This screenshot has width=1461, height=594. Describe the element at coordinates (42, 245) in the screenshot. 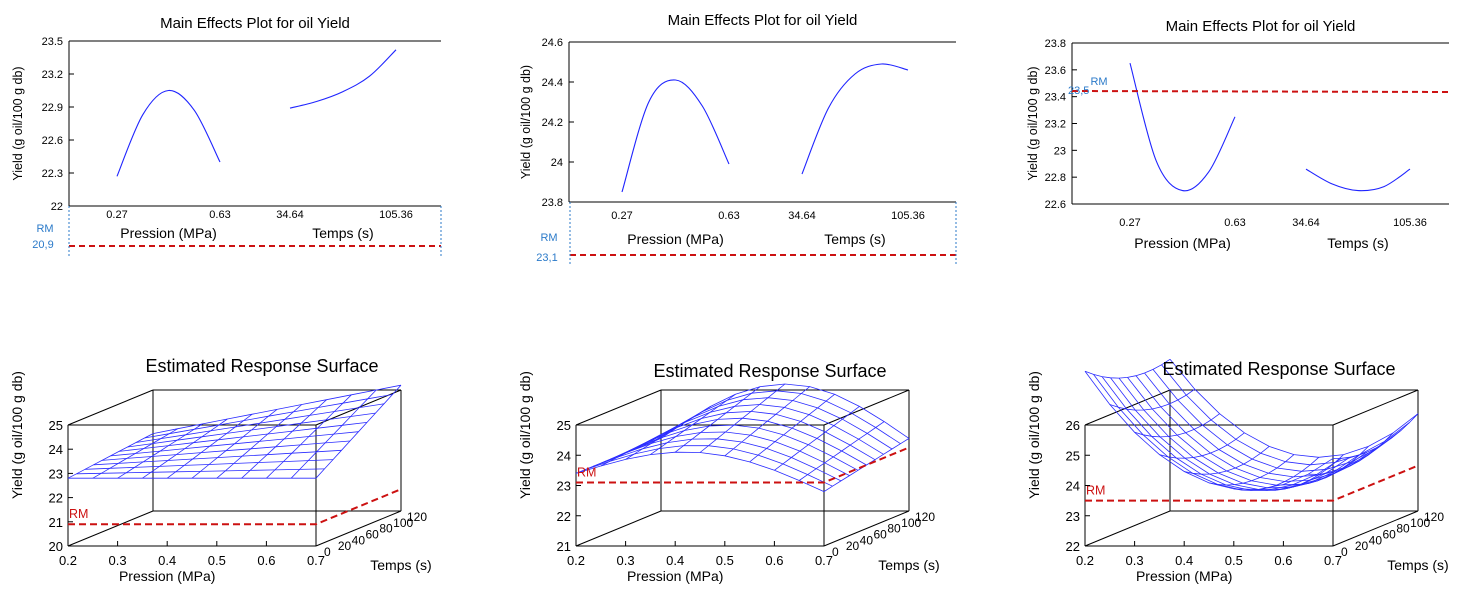

I see `rm-value-label: 20,9` at that location.